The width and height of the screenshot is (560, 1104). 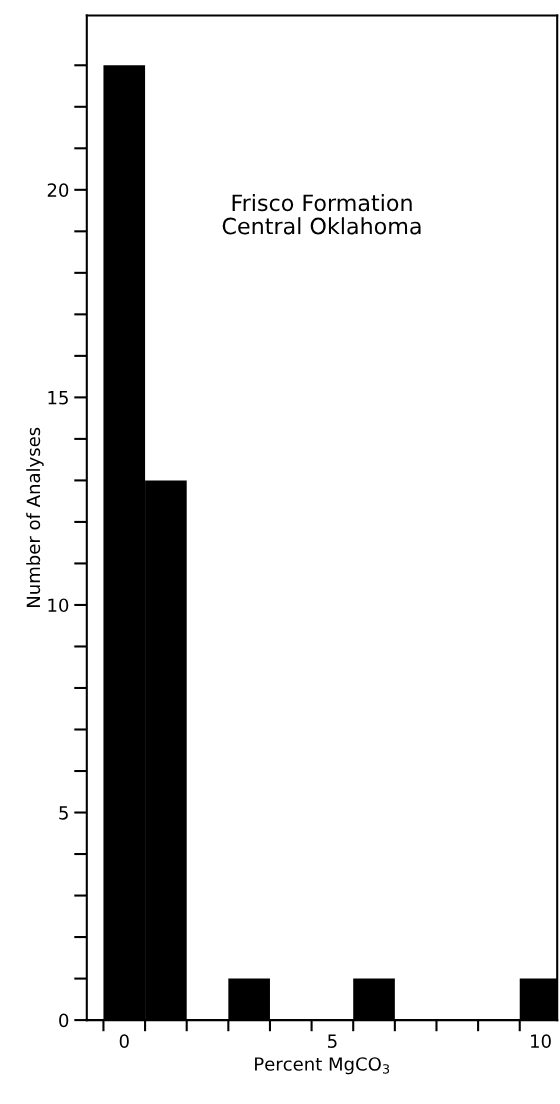 I want to click on y-tick-label: 10, so click(x=58, y=605).